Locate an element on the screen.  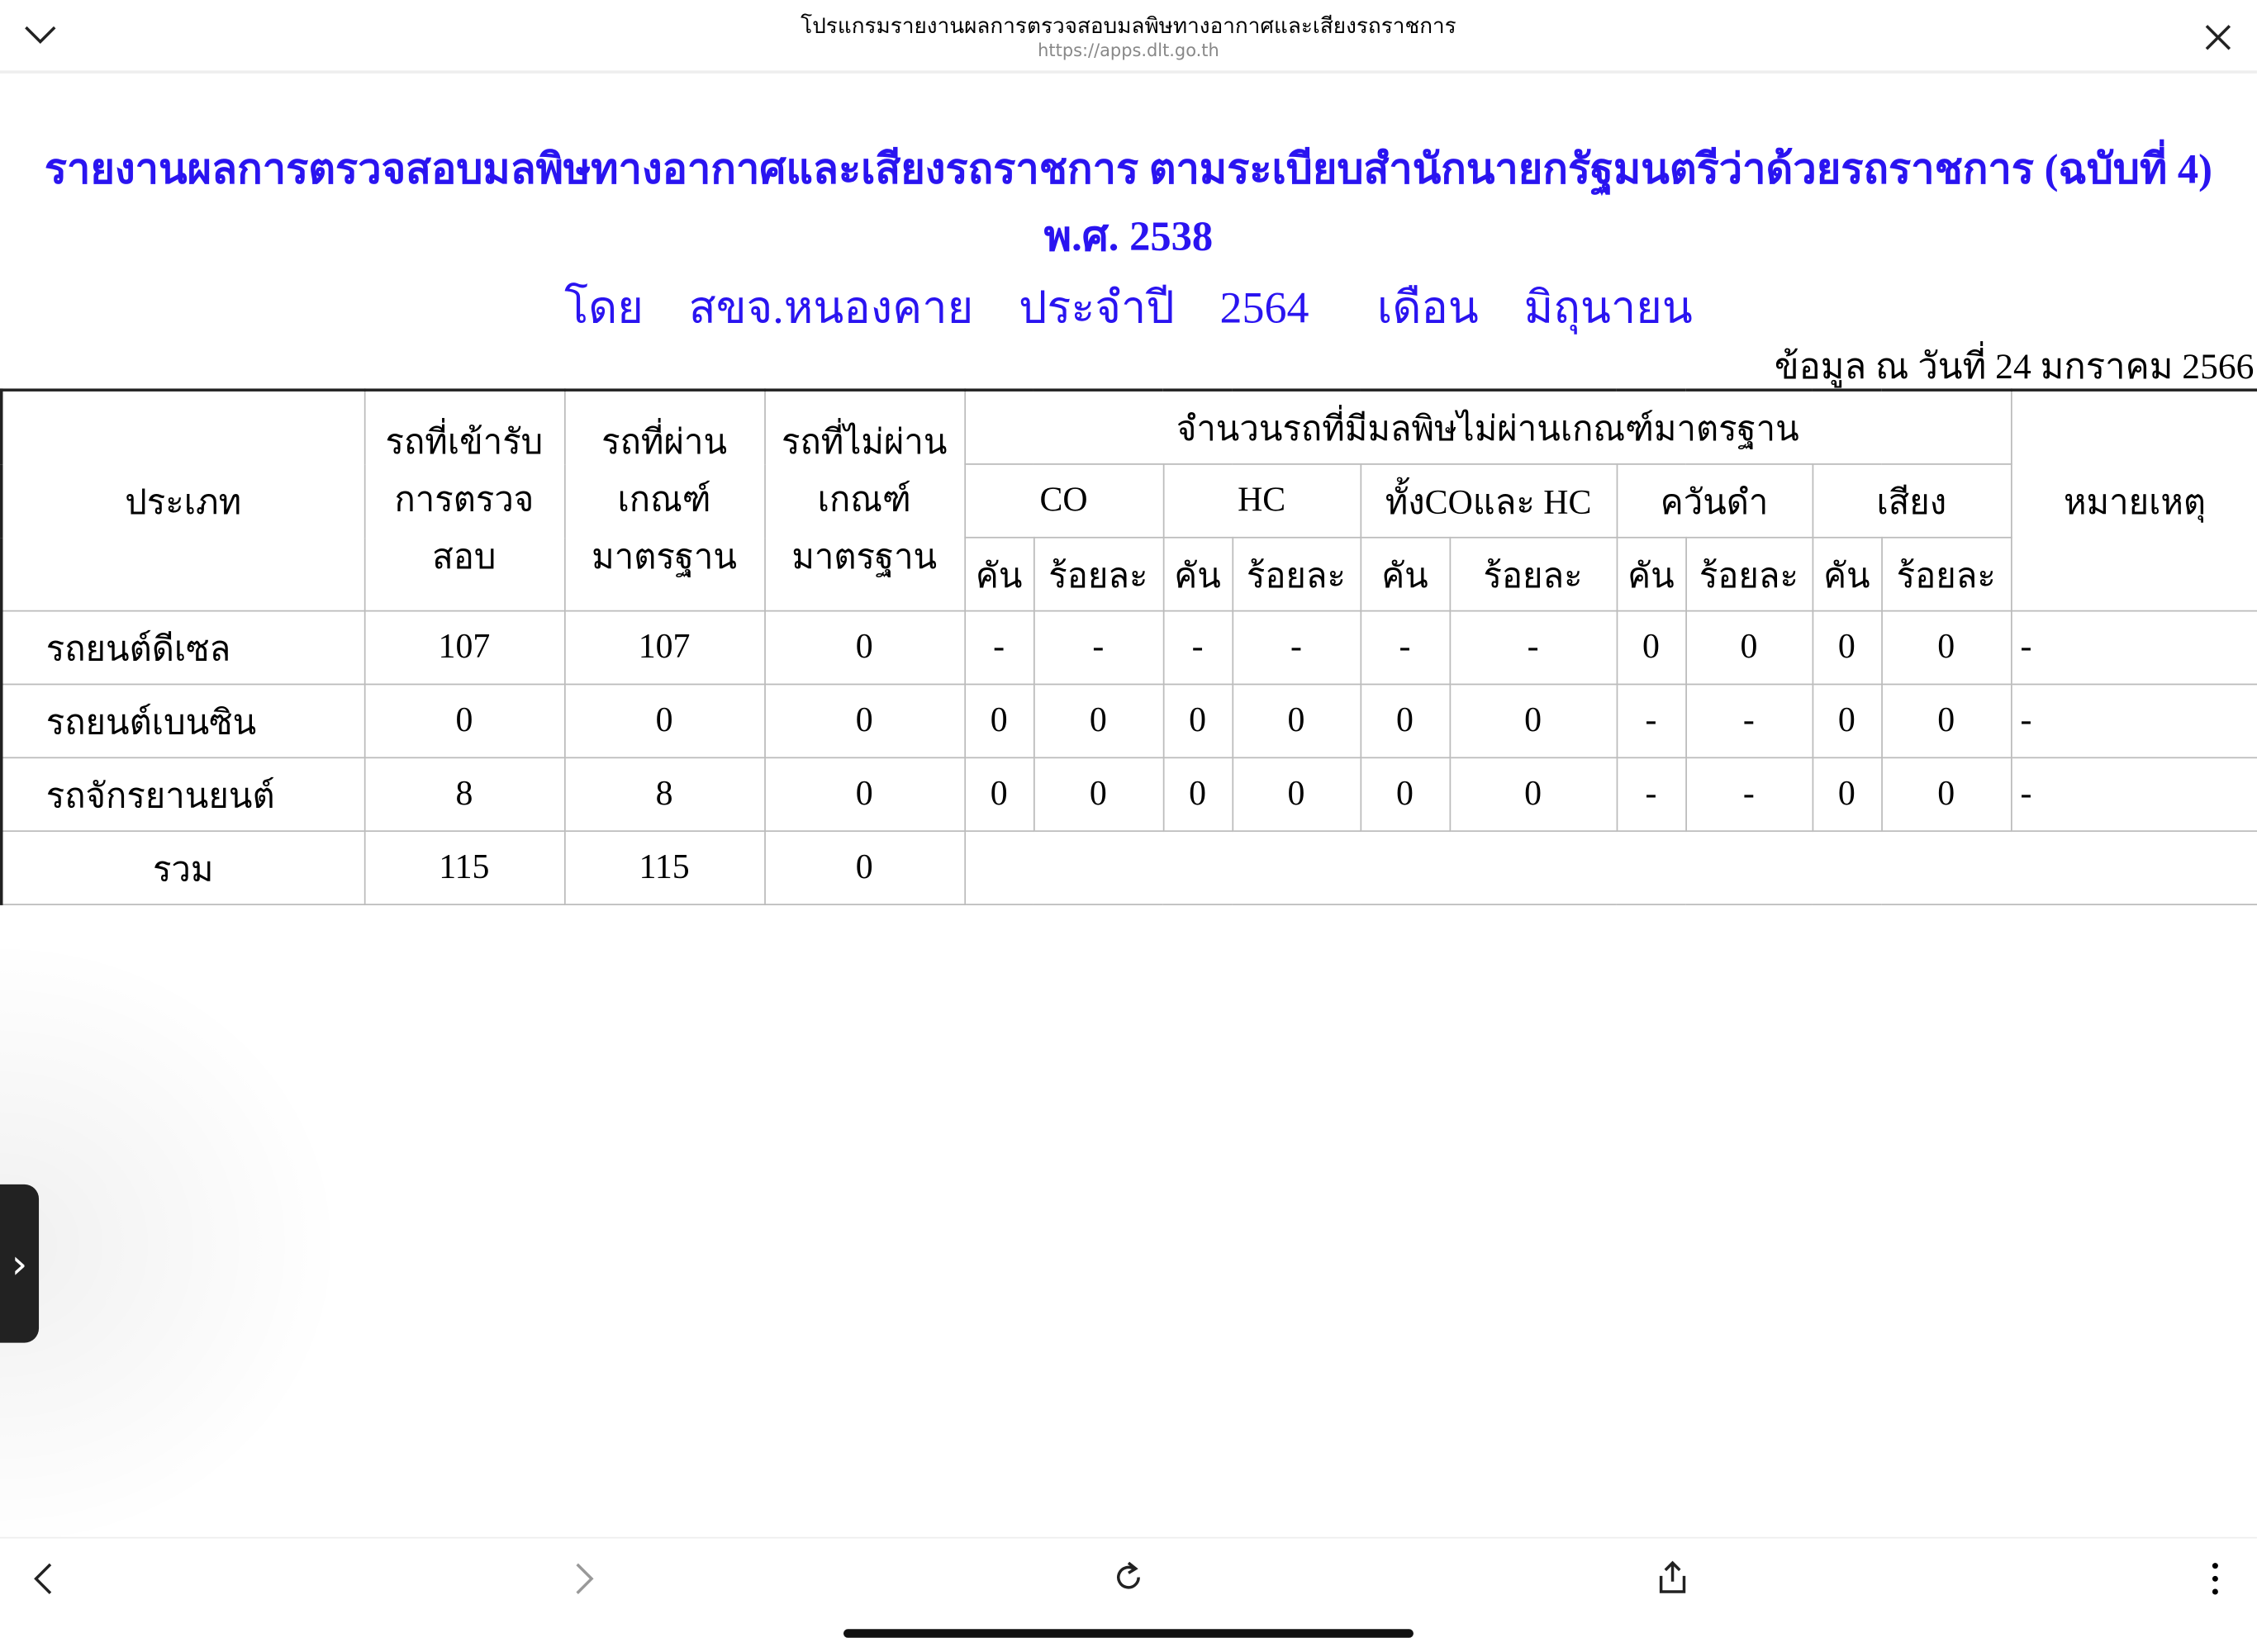
cell-type: รถยนต์ดีเซล is located at coordinates (182, 648).